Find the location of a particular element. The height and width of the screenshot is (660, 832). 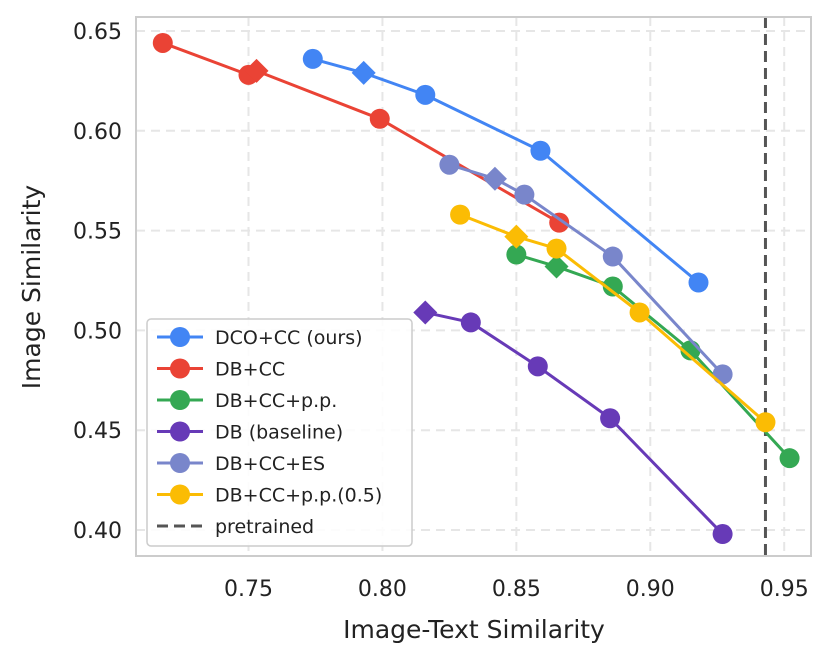

legend-label: DB+CC+p.p. is located at coordinates (276, 401).